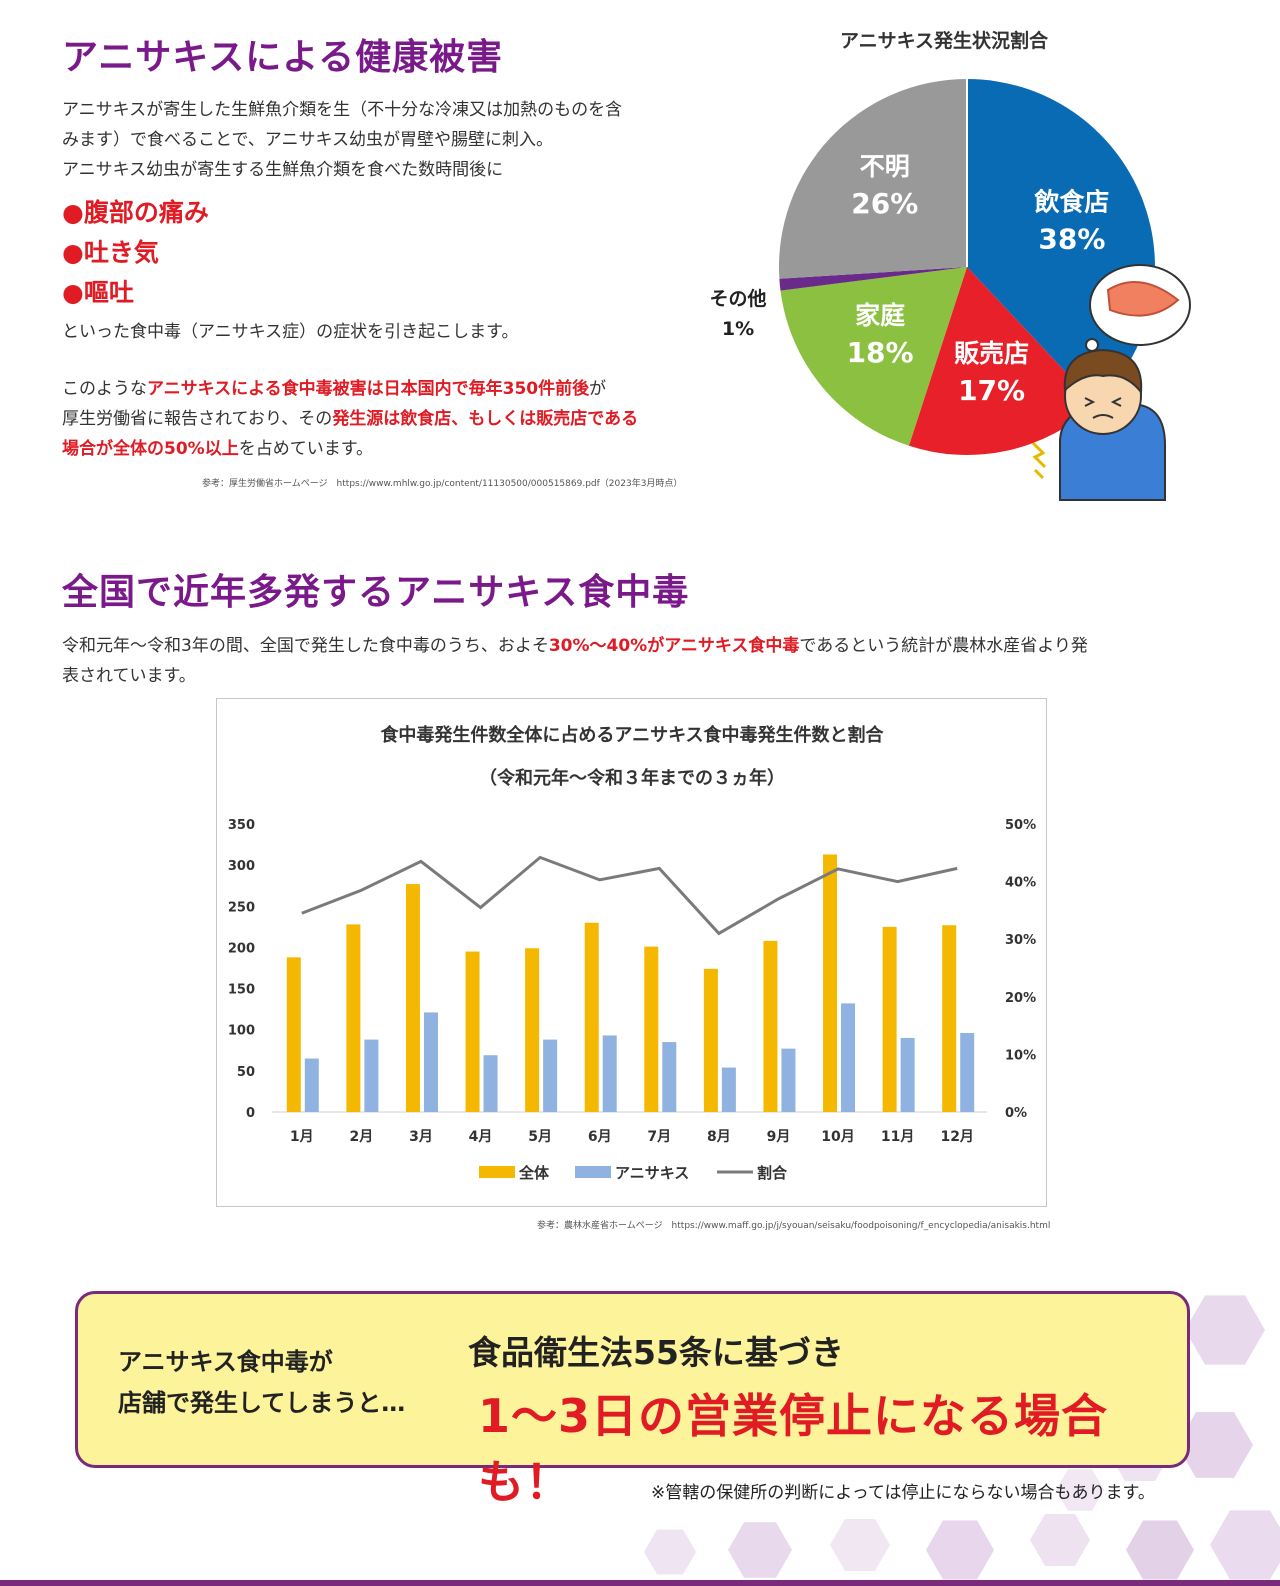 The width and height of the screenshot is (1280, 1586). I want to click on x-tick-label: 9月, so click(779, 1137).